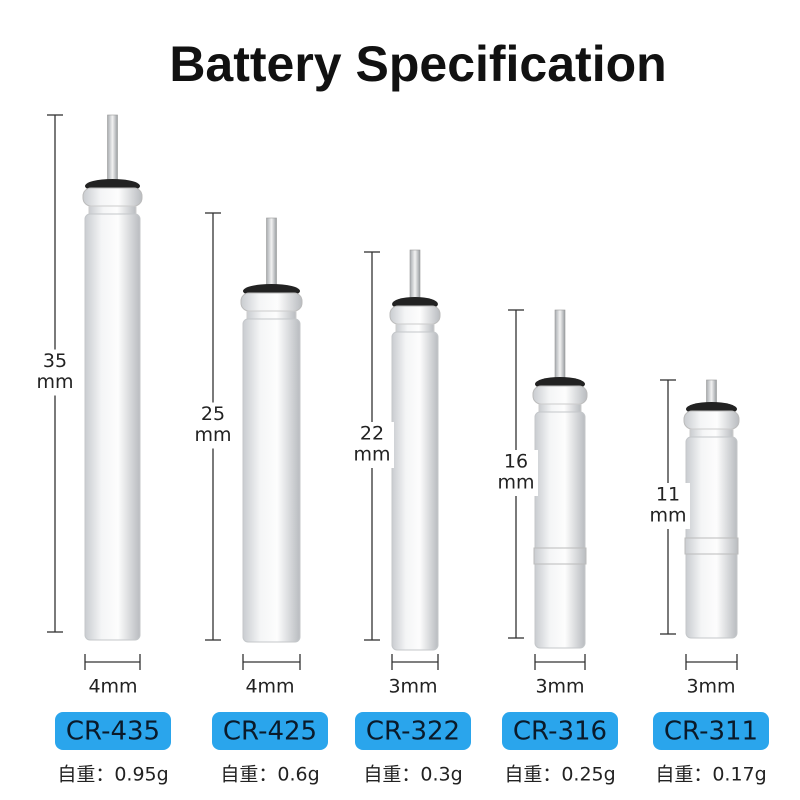 This screenshot has height=800, width=800. What do you see at coordinates (668, 495) in the screenshot?
I see `length-label: 11` at bounding box center [668, 495].